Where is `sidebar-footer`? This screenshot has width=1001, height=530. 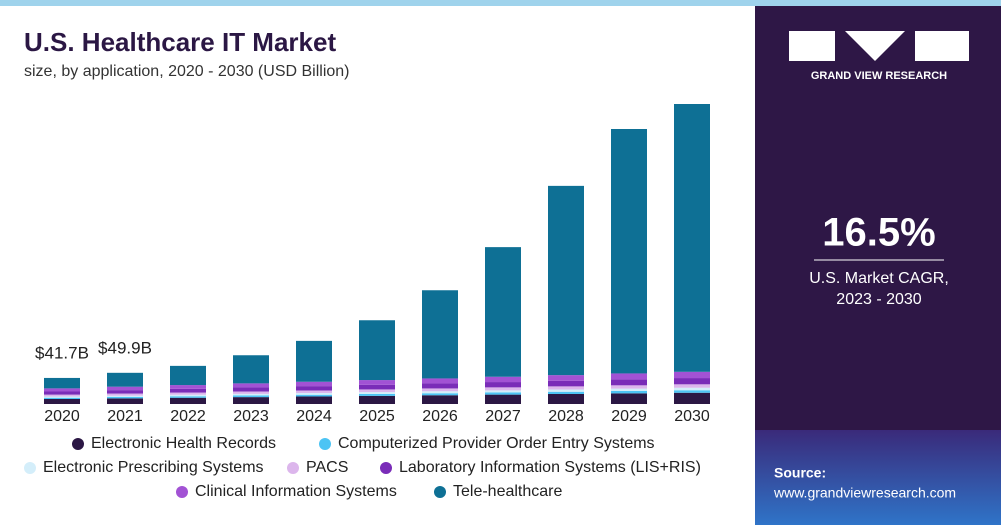
sidebar-footer is located at coordinates (878, 477).